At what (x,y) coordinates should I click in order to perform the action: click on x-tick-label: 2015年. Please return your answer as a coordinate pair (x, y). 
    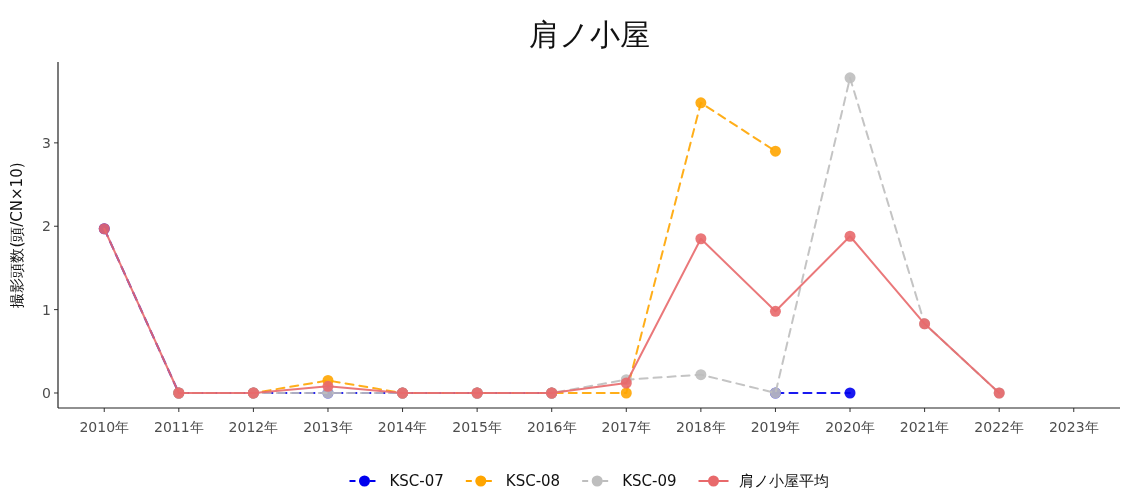
    Looking at the image, I should click on (477, 427).